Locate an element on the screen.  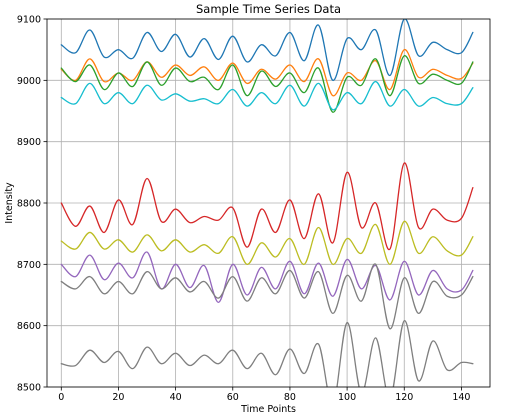
y-tick-label: 8800 is located at coordinates (29, 204).